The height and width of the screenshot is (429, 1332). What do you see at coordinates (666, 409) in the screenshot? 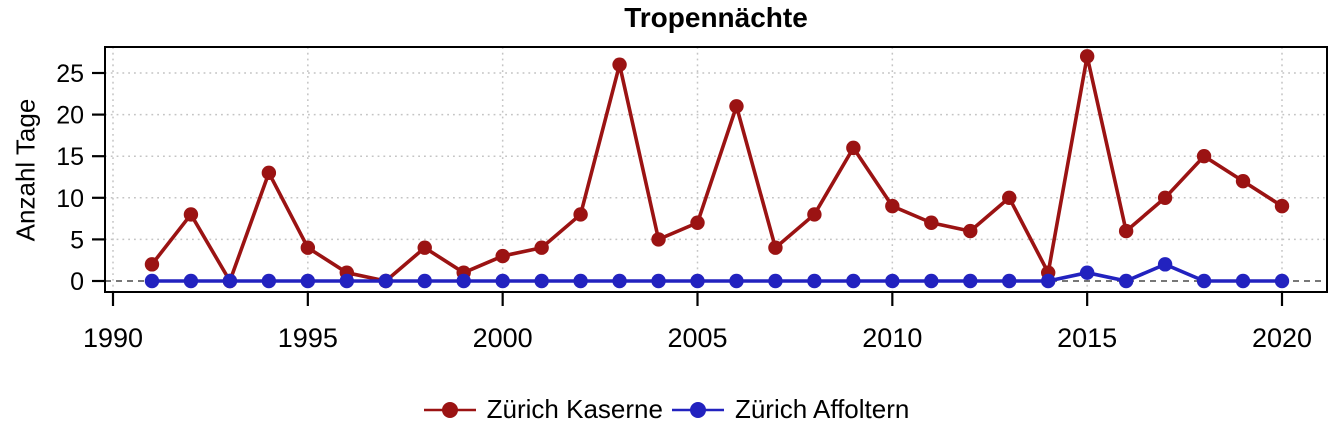
I see `legend: Zürich Kaserne Zürich Affoltern` at bounding box center [666, 409].